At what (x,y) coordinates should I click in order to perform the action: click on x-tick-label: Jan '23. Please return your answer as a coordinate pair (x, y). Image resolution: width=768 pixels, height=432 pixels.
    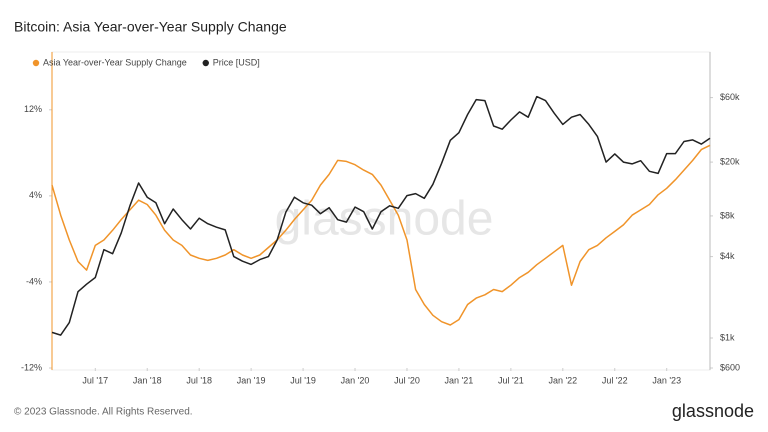
    Looking at the image, I should click on (666, 380).